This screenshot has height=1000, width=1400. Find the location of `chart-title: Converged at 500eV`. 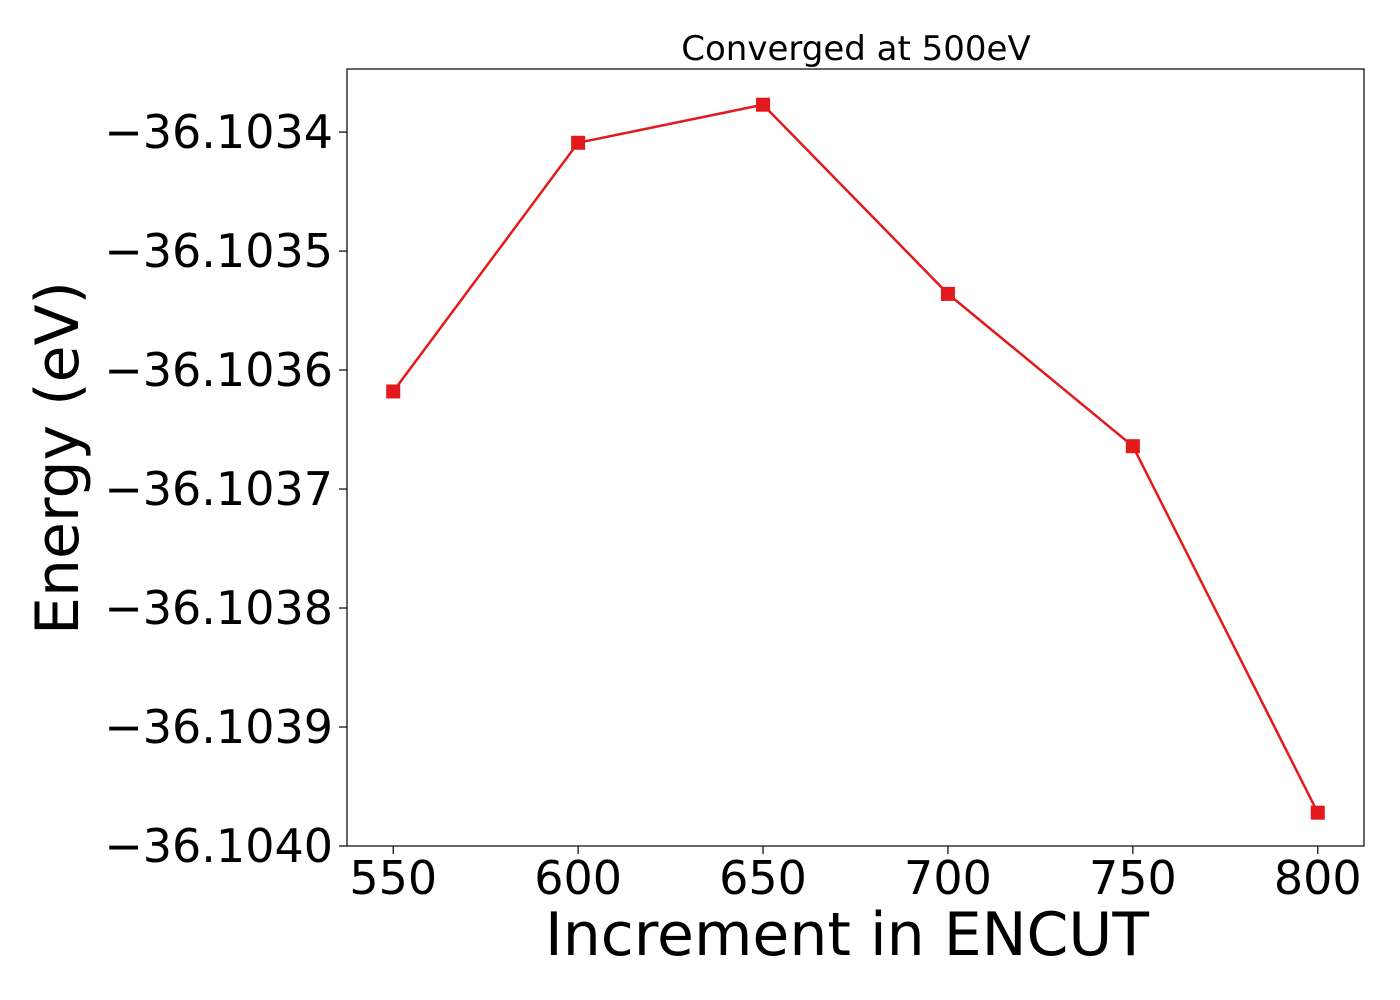

chart-title: Converged at 500eV is located at coordinates (855, 49).